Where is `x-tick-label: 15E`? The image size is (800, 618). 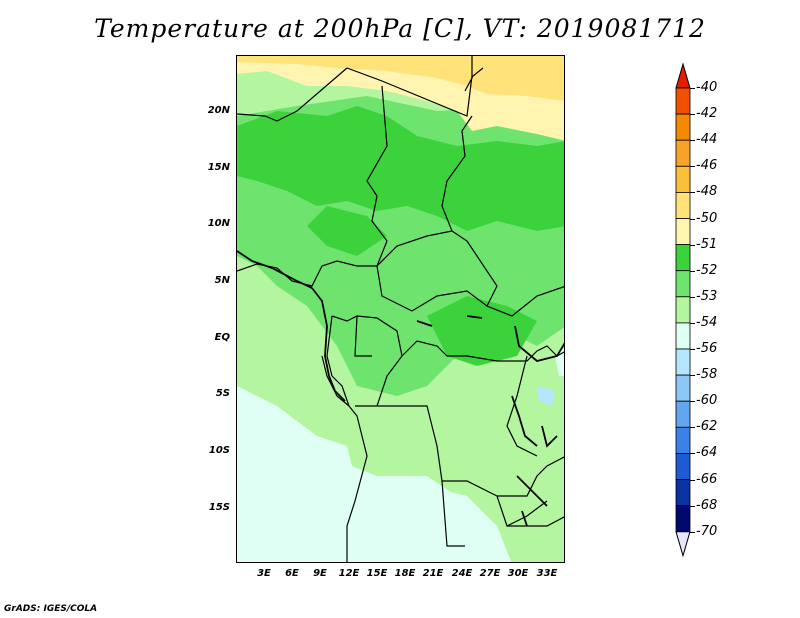 x-tick-label: 15E is located at coordinates (377, 573).